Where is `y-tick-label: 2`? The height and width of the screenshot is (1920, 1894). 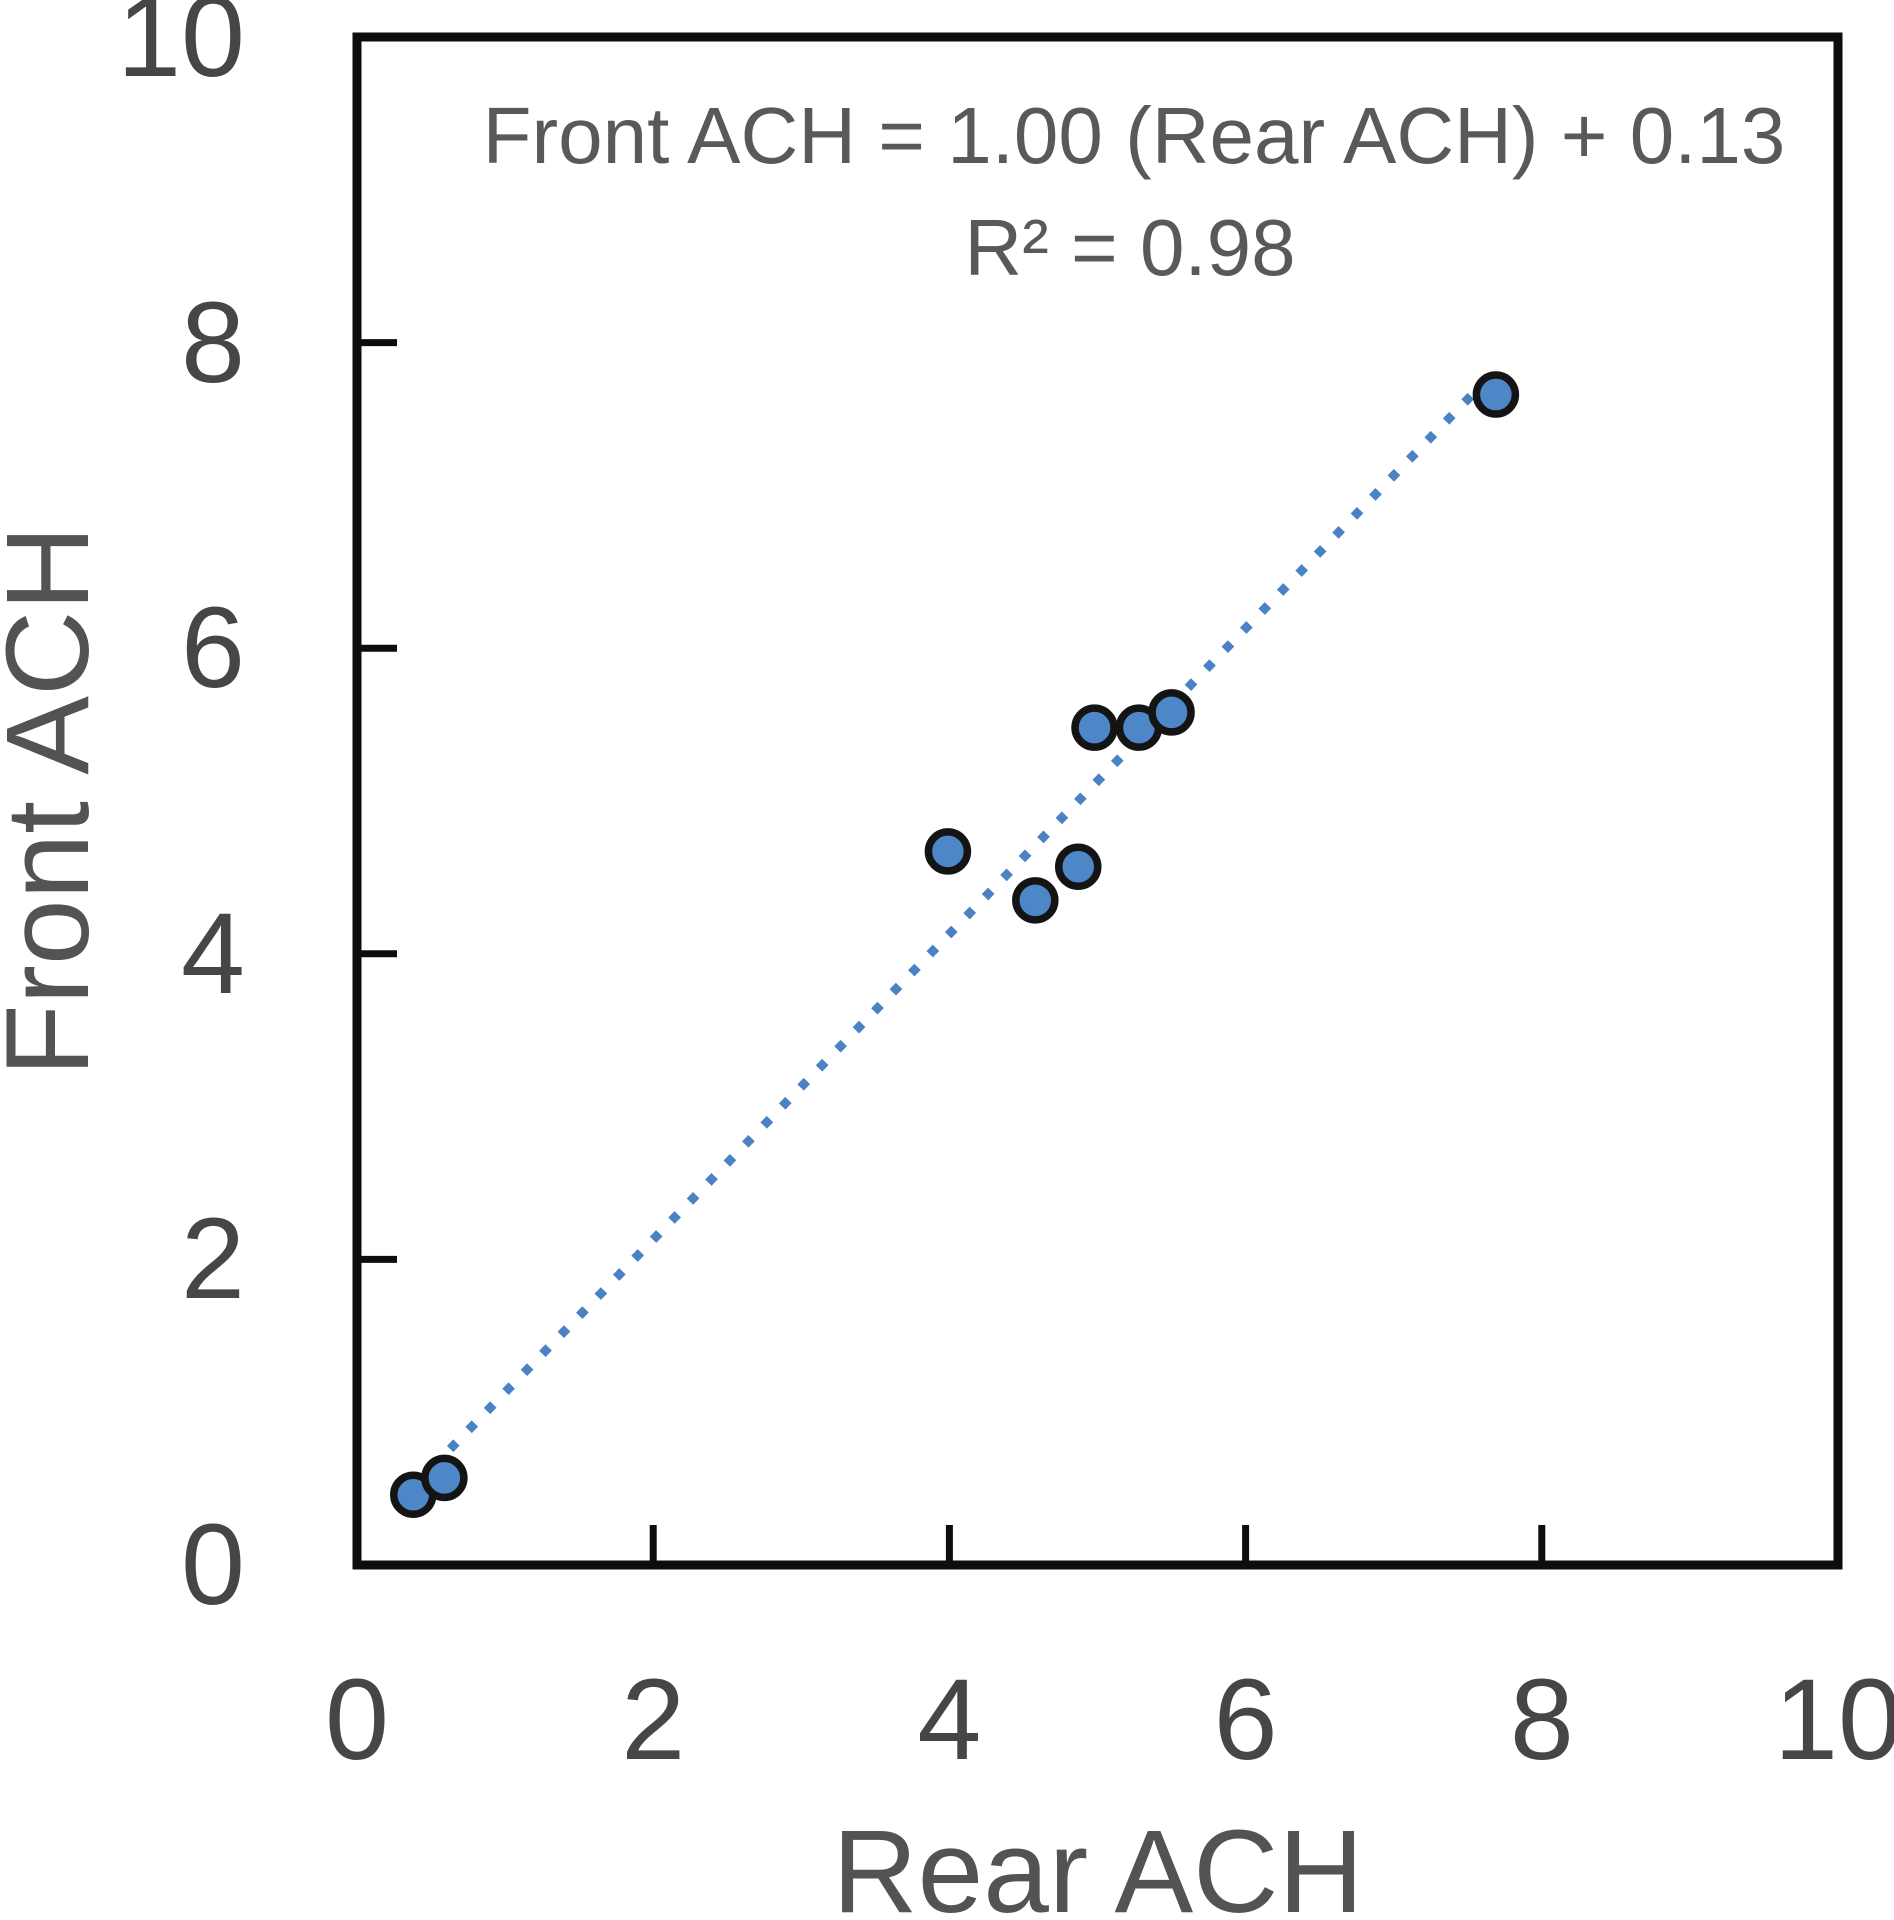 y-tick-label: 2 is located at coordinates (213, 1259).